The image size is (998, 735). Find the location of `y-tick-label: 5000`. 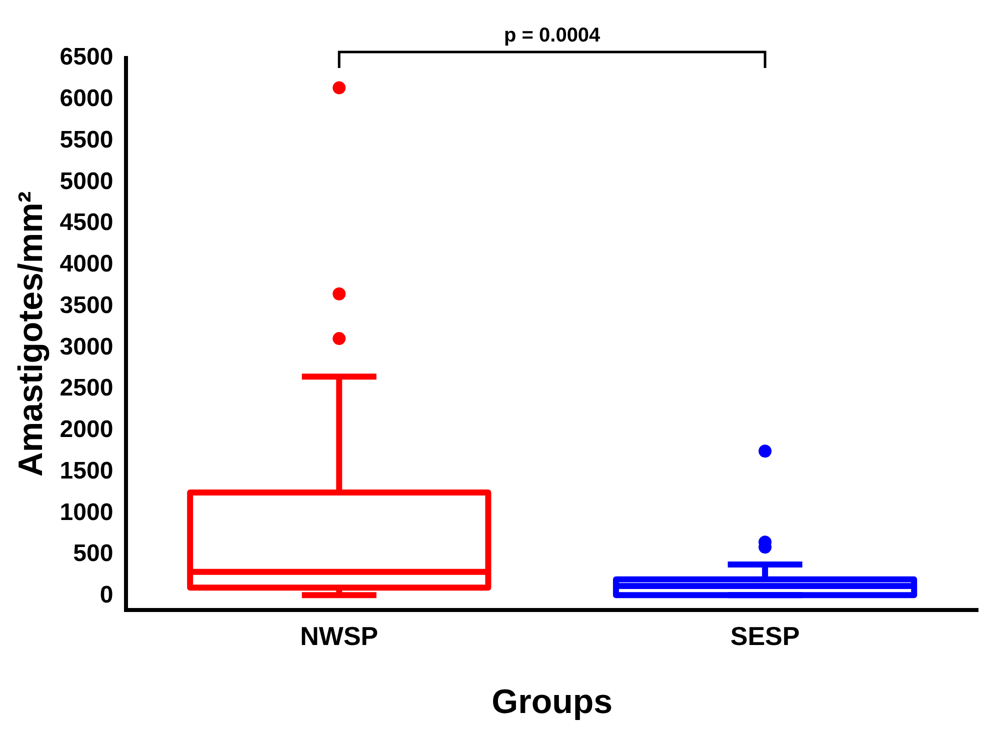

y-tick-label: 5000 is located at coordinates (87, 181).